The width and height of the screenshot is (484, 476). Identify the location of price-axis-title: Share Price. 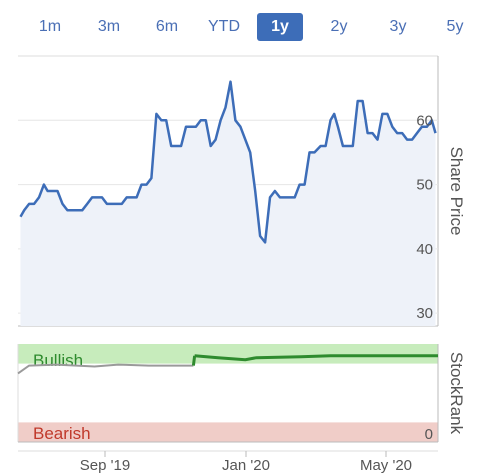
(456, 191).